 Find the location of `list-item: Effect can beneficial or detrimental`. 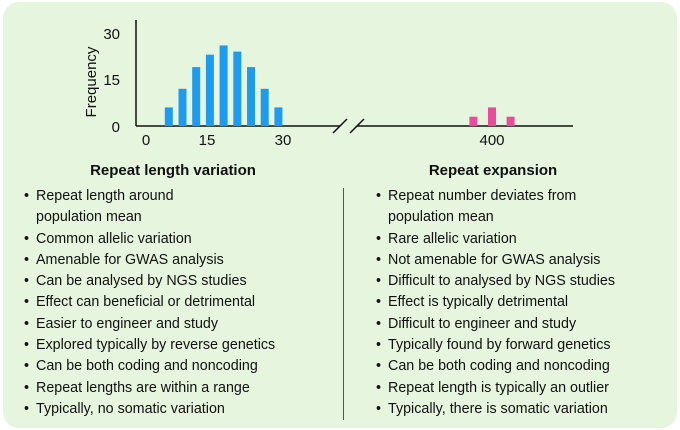

list-item: Effect can beneficial or detrimental is located at coordinates (181, 303).